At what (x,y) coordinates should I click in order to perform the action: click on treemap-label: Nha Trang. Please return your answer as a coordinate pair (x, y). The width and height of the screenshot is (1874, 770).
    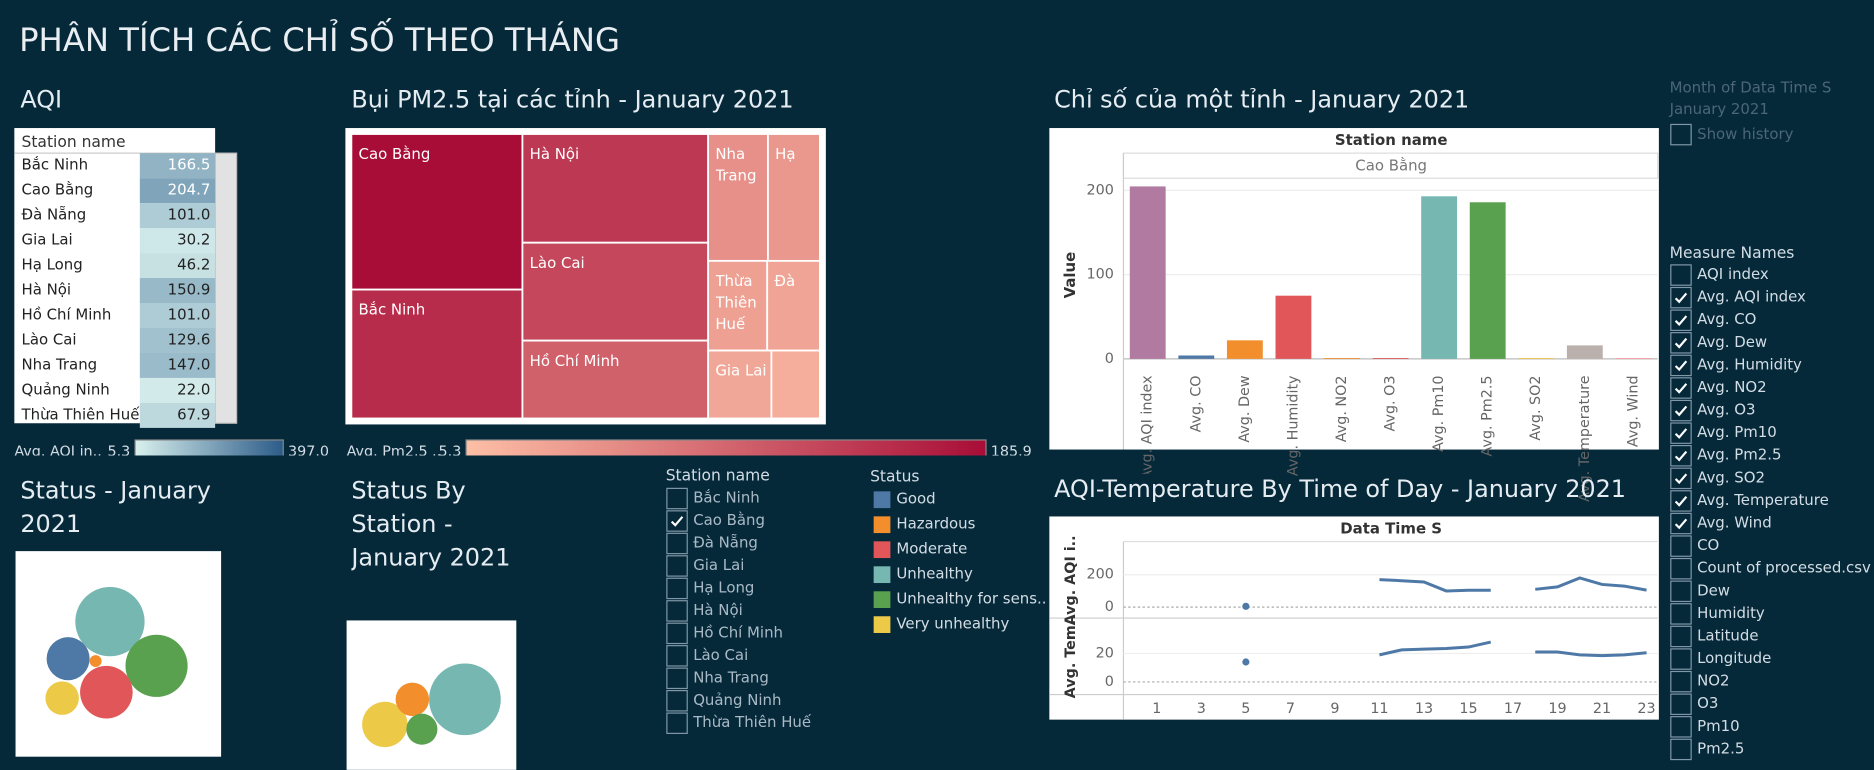
    Looking at the image, I should click on (736, 164).